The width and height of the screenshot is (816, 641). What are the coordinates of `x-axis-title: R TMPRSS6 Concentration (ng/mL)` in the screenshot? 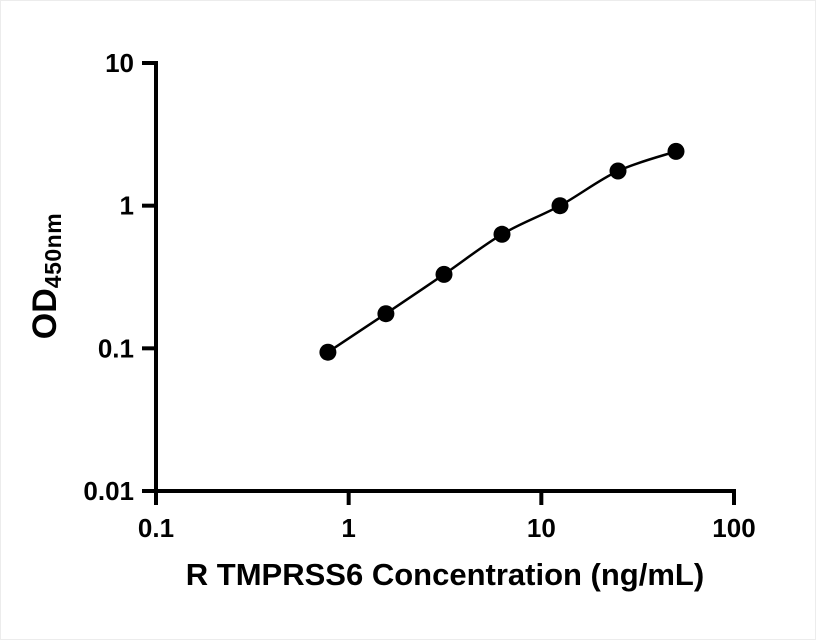 It's located at (445, 574).